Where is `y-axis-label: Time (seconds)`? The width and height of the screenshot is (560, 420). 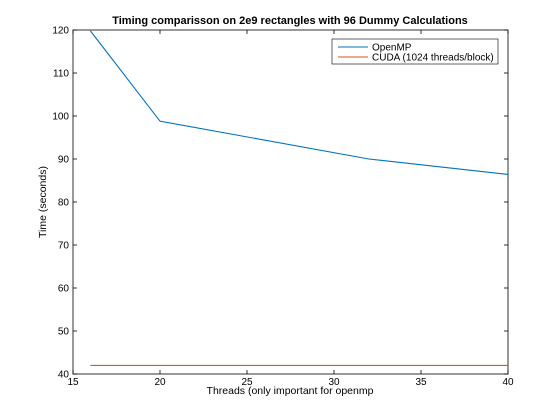
y-axis-label: Time (seconds) is located at coordinates (43, 202).